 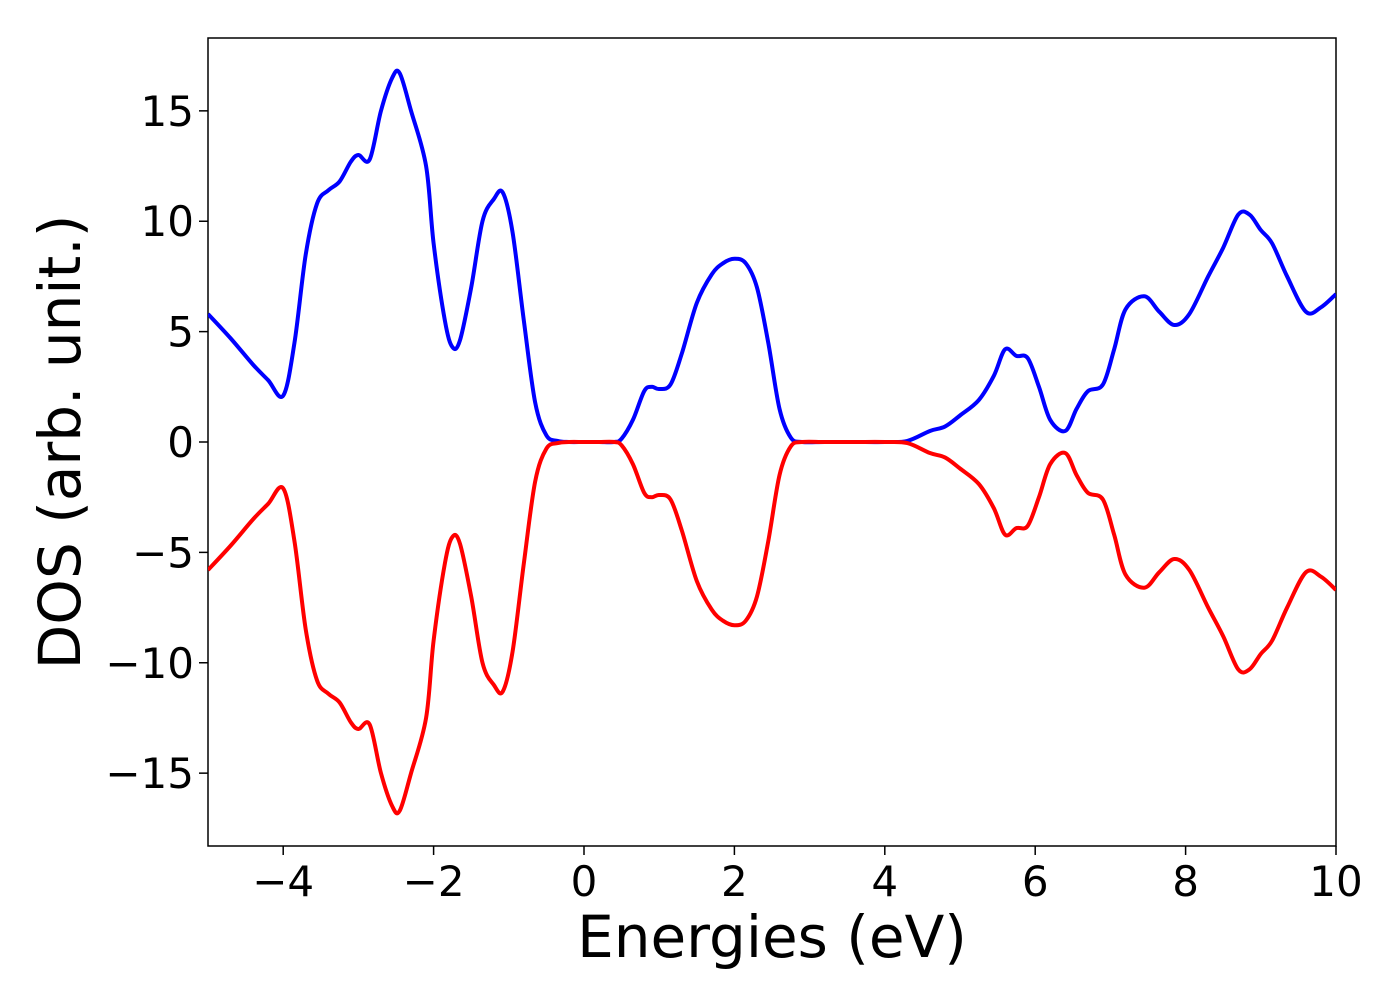 I want to click on y-tick-label: 10, so click(x=167, y=221).